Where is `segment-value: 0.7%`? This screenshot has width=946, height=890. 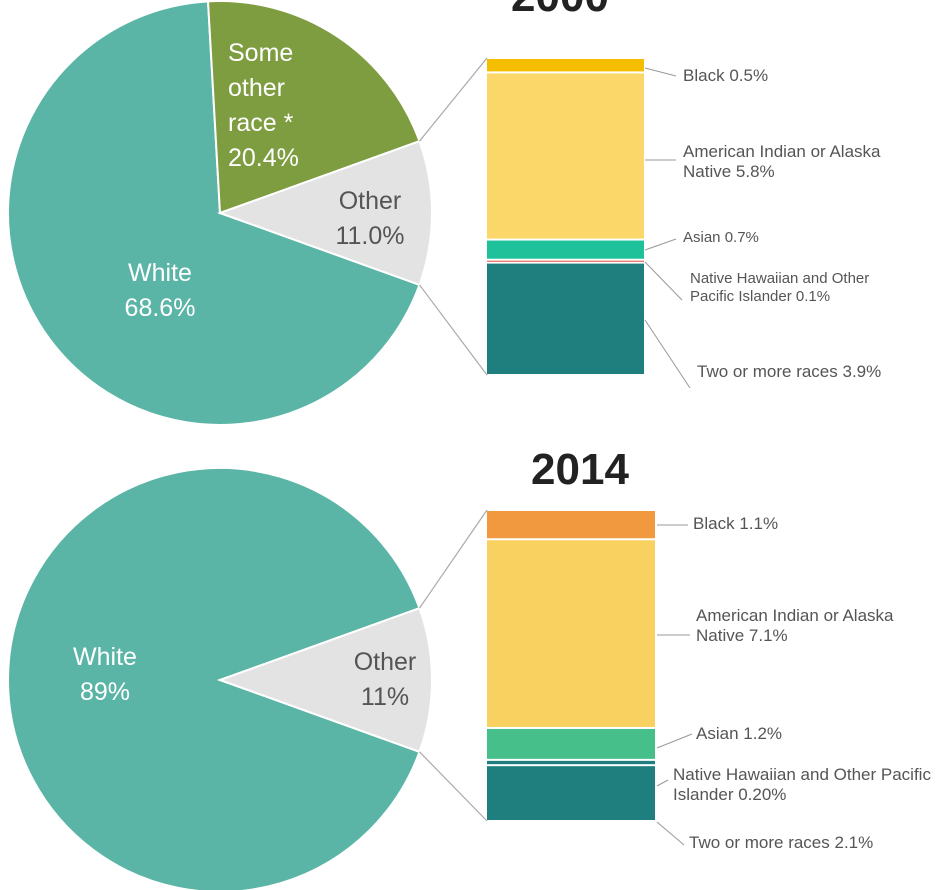 segment-value: 0.7% is located at coordinates (741, 237).